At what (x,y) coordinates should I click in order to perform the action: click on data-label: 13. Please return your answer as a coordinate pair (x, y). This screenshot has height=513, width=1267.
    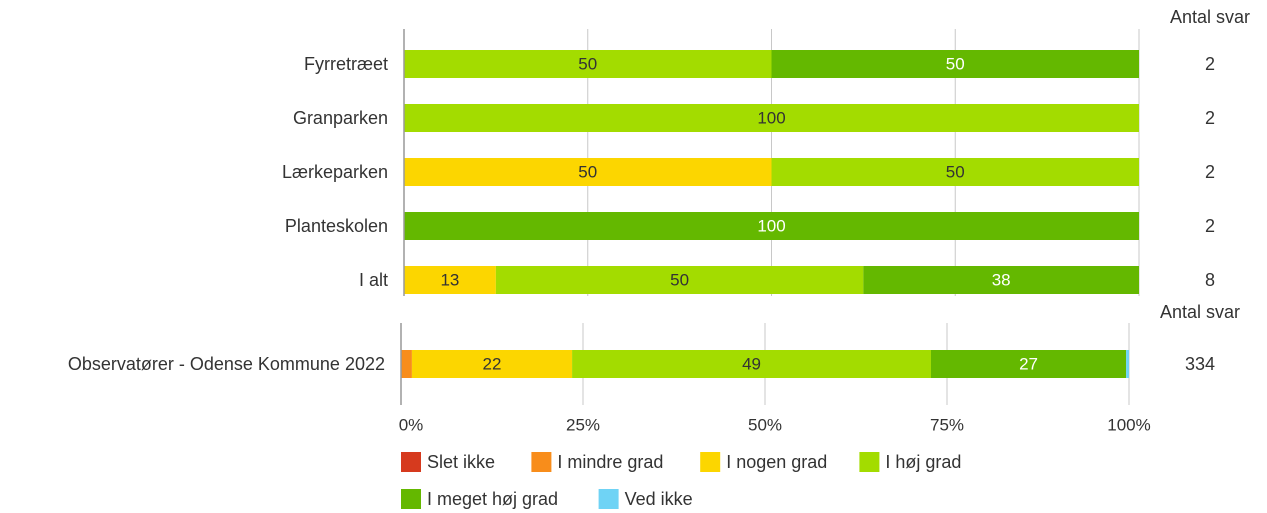
    Looking at the image, I should click on (449, 280).